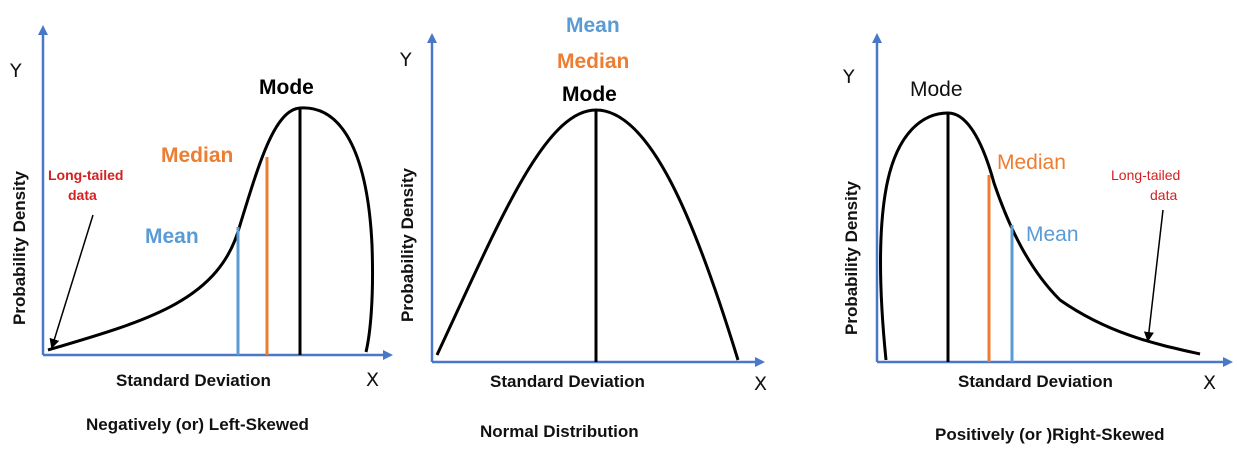  Describe the element at coordinates (1050, 434) in the screenshot. I see `panel-caption: Positively (or )Right-Skewed` at that location.